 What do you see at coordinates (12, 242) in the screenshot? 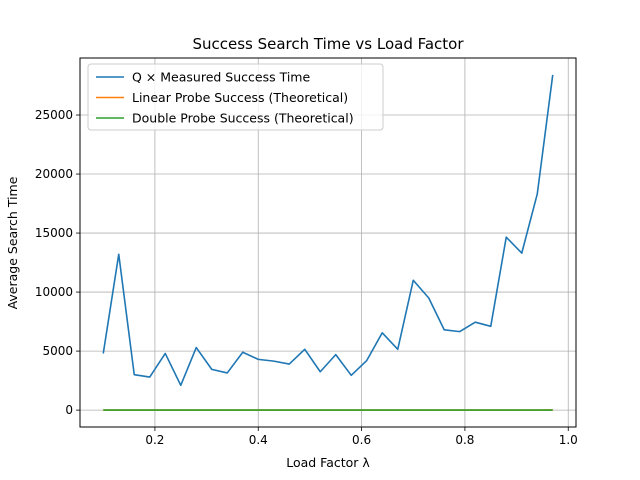
I see `y-axis-label: Average Search Time` at bounding box center [12, 242].